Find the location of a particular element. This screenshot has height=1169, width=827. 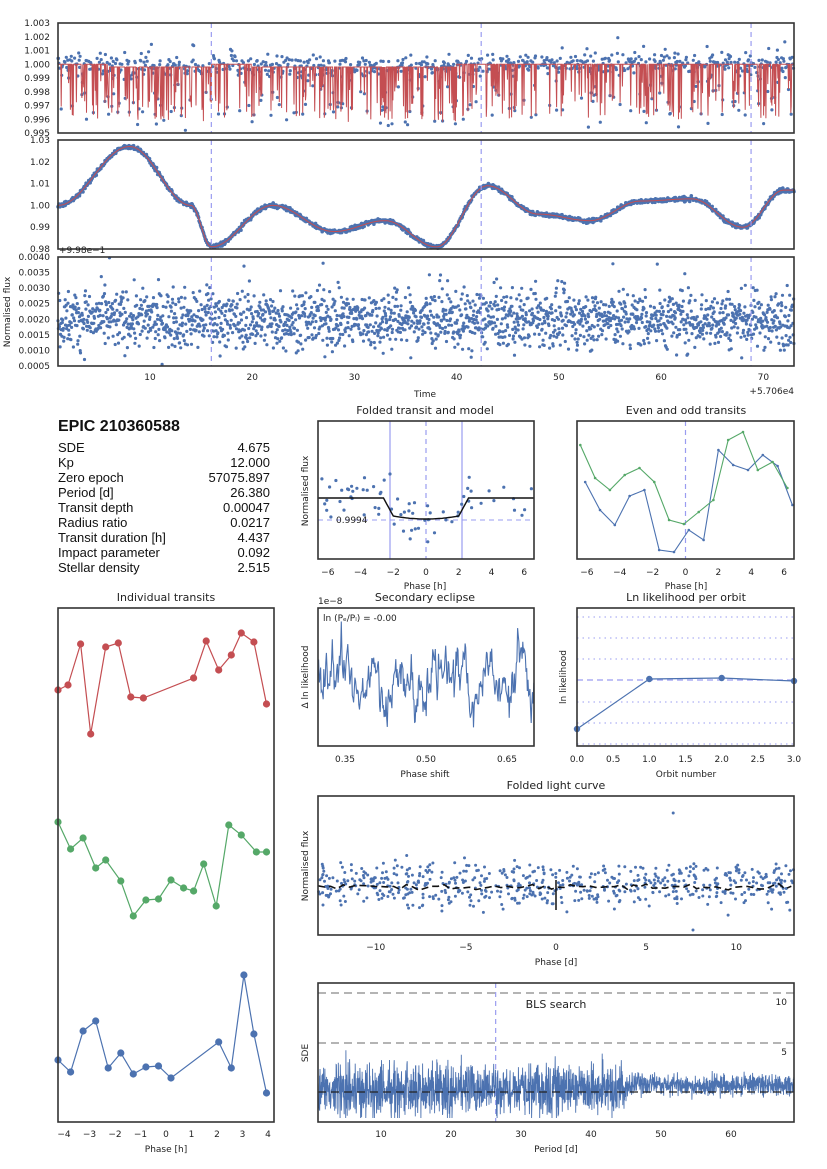

x-tick-label: 60 is located at coordinates (661, 378).